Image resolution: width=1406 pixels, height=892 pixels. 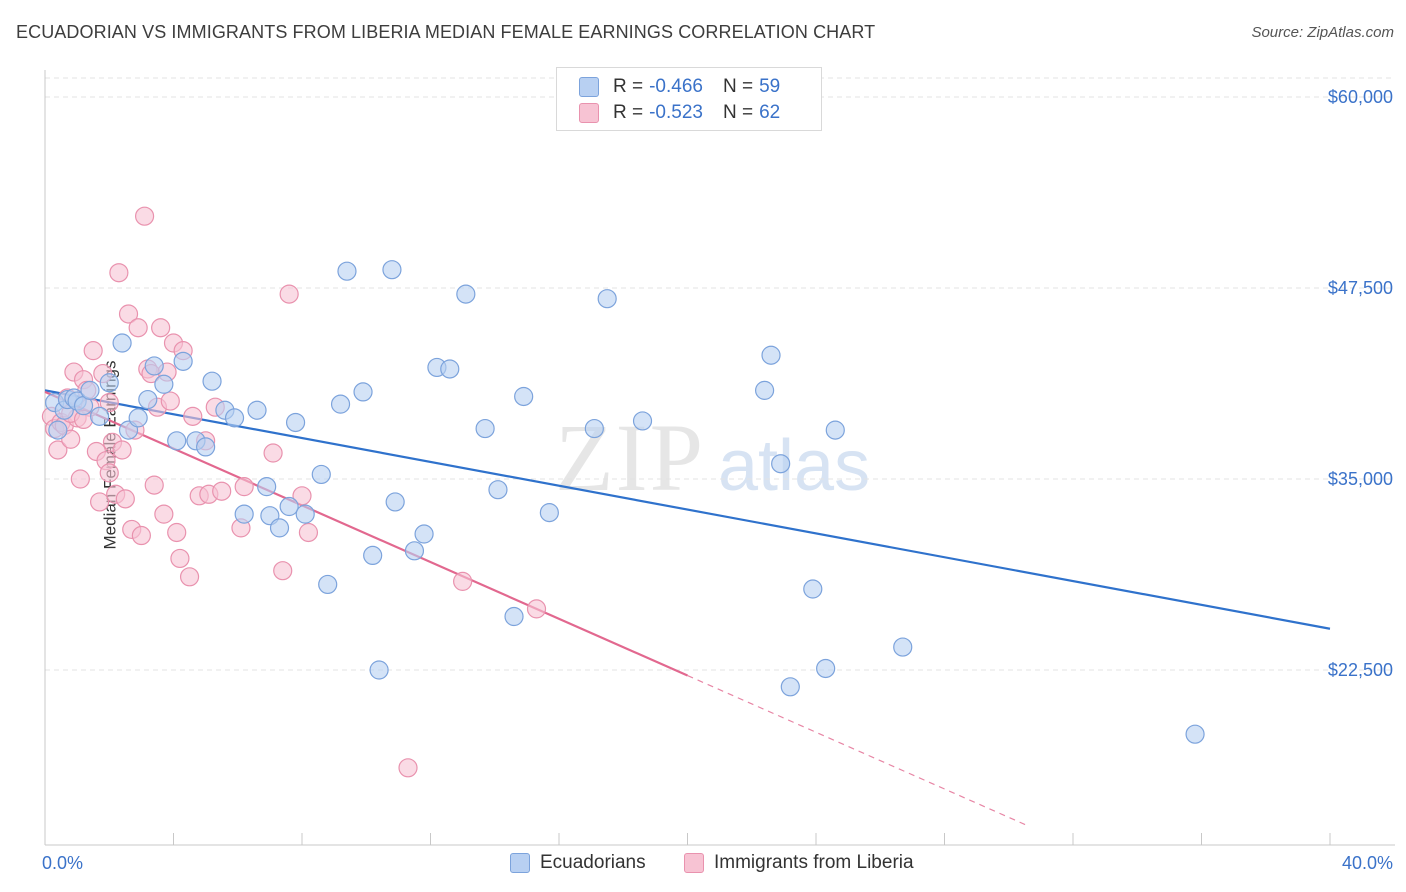 I want to click on trend-line-liberia, so click(x=366, y=533).